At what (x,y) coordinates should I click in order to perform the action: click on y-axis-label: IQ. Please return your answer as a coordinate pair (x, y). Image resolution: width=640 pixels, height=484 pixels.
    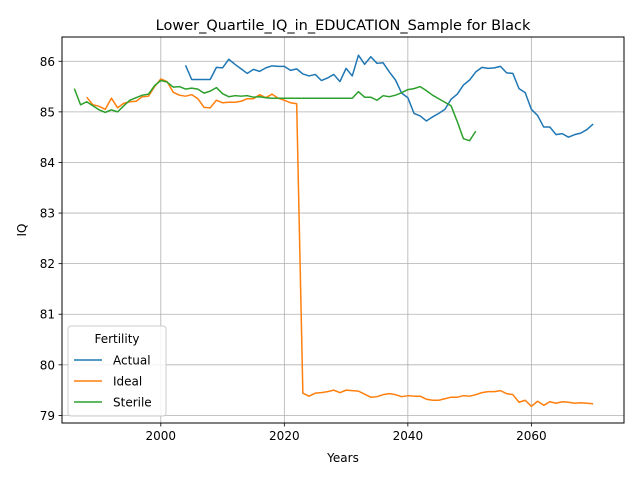
    Looking at the image, I should click on (22, 230).